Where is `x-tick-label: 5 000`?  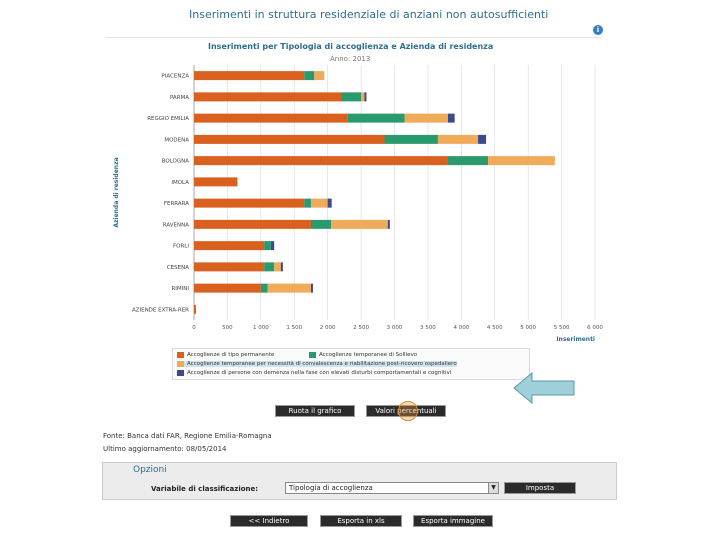
x-tick-label: 5 000 is located at coordinates (528, 328).